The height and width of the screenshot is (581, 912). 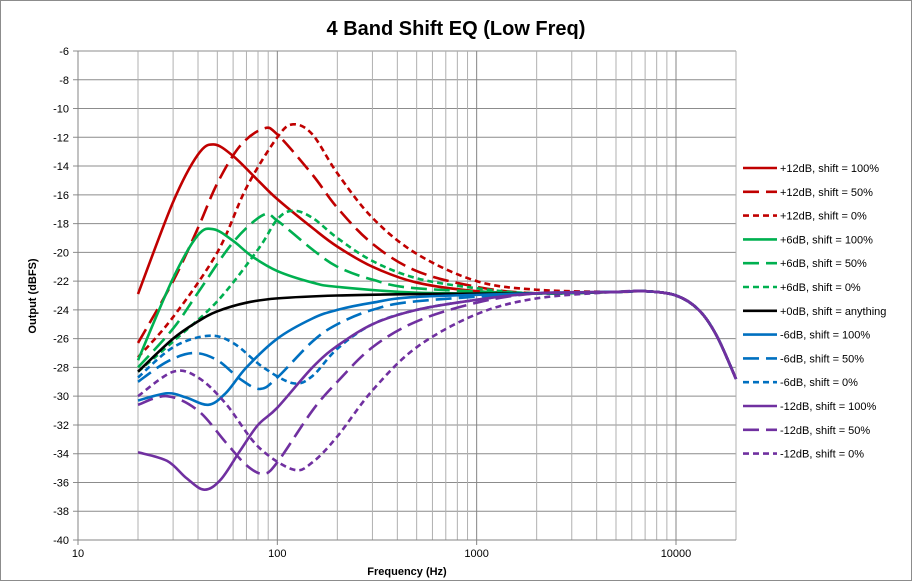 What do you see at coordinates (829, 169) in the screenshot?
I see `legend-label: +12dB, shift = 100%` at bounding box center [829, 169].